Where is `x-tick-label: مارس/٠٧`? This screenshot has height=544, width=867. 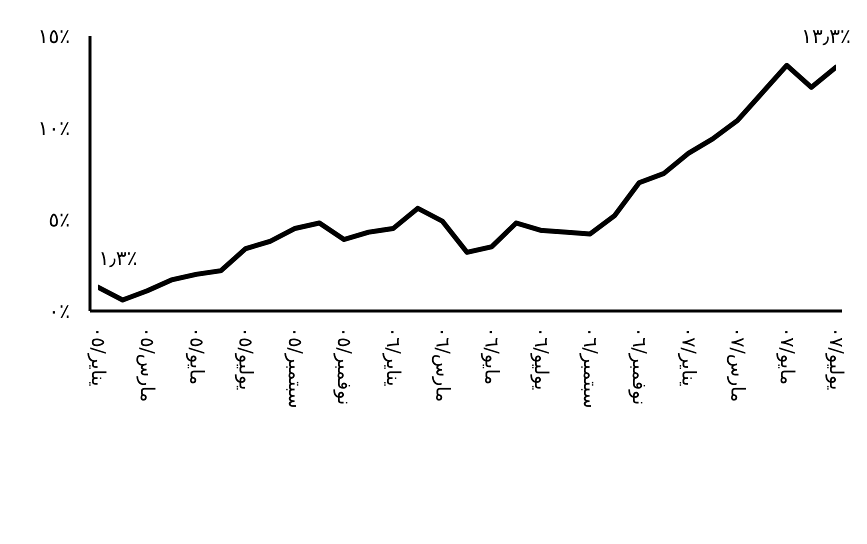 x-tick-label: مارس/٠٧ is located at coordinates (737, 364).